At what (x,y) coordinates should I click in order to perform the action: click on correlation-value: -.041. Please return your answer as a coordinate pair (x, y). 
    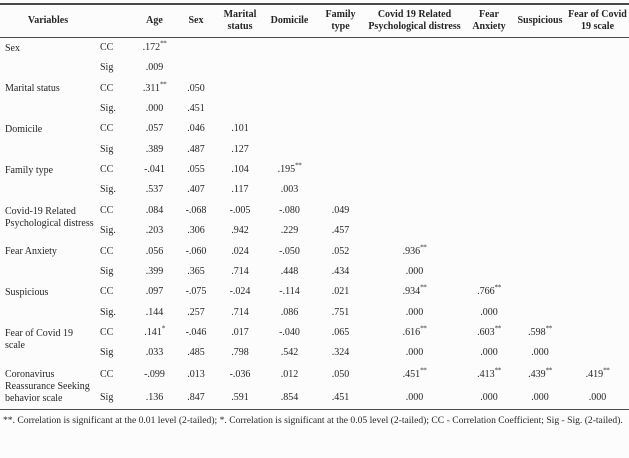
    Looking at the image, I should click on (154, 170).